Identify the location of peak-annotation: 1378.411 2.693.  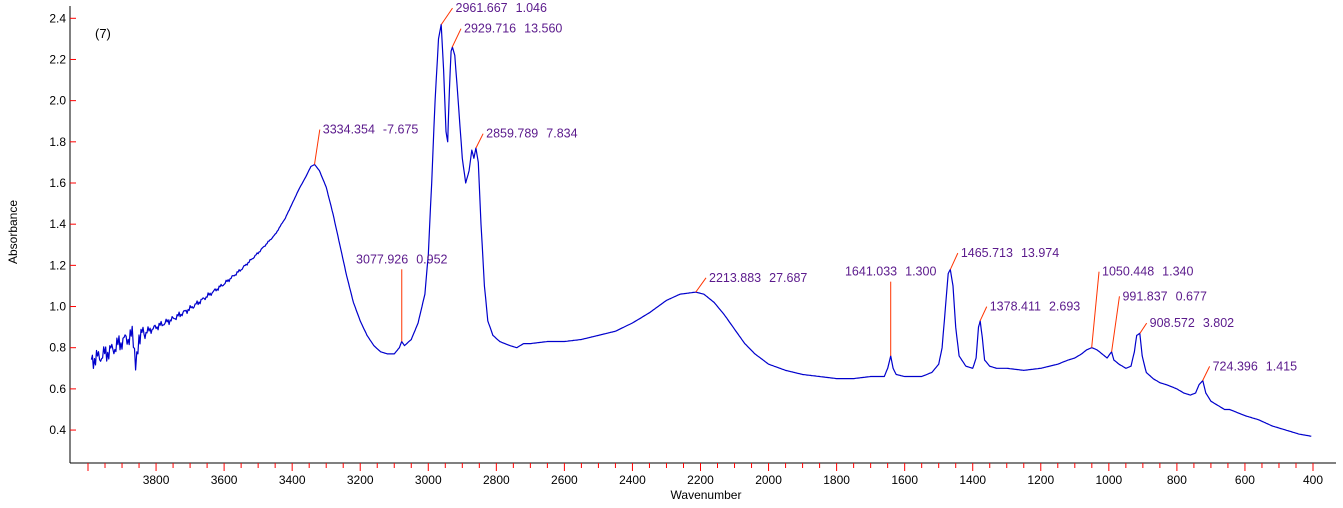
(1030, 311).